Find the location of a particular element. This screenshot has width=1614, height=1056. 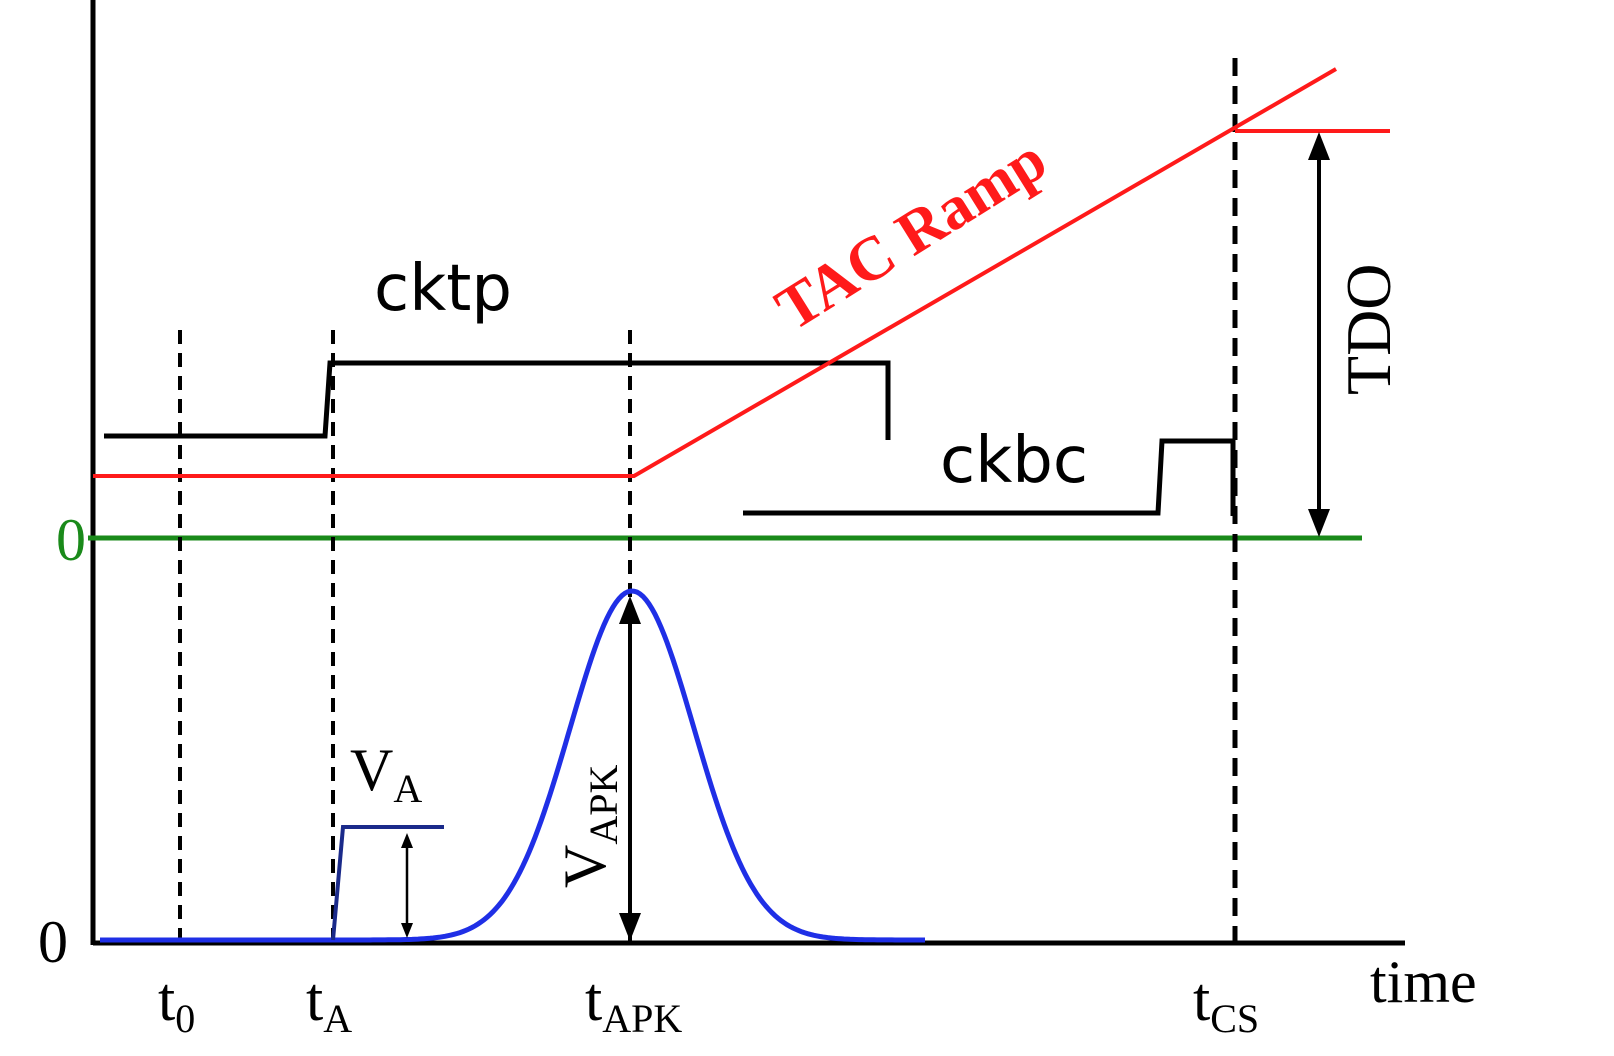

vapk-label: VAPK is located at coordinates (589, 826).